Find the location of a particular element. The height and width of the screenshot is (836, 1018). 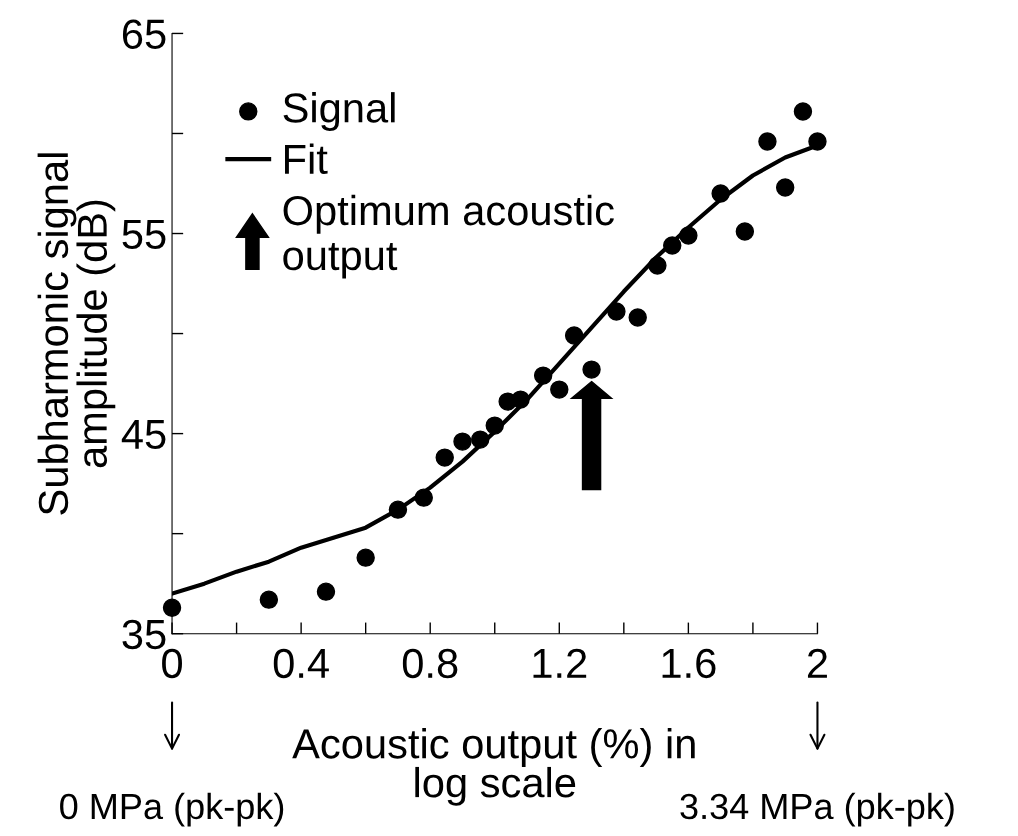

y-tick-label: 65 is located at coordinates (144, 34).